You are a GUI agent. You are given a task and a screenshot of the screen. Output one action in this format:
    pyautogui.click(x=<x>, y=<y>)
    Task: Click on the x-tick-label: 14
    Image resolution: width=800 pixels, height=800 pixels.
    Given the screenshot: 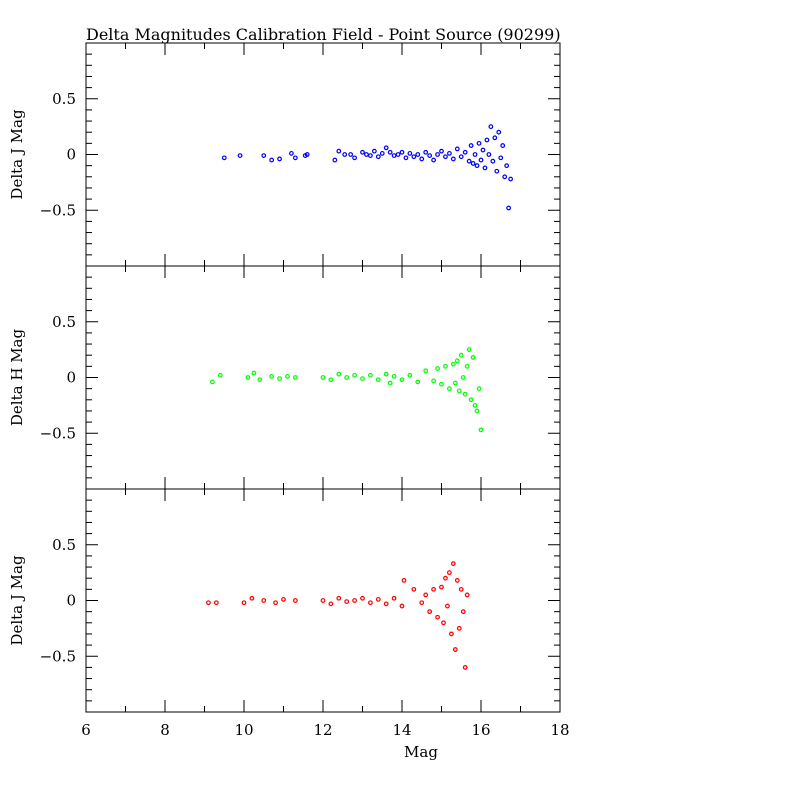 What is the action you would take?
    pyautogui.click(x=401, y=730)
    